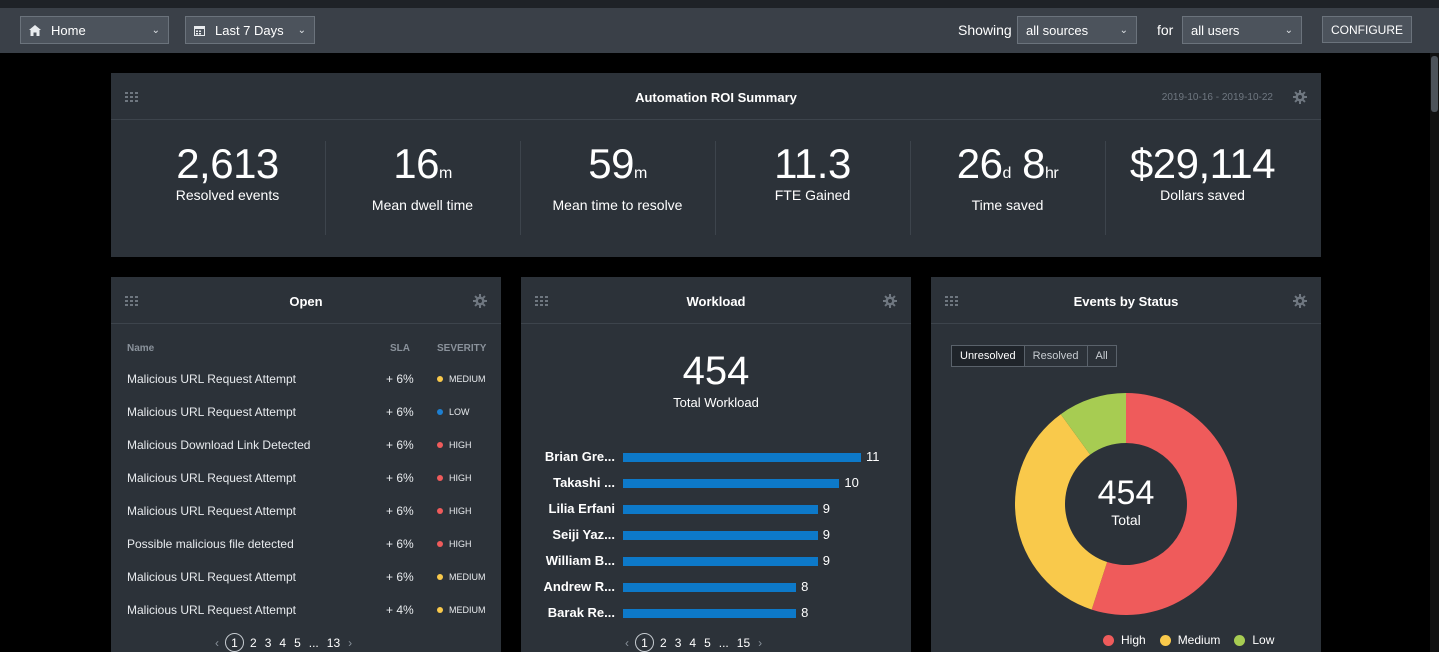 The width and height of the screenshot is (1439, 652). Describe the element at coordinates (400, 610) in the screenshot. I see `sla-value: + 4%` at that location.